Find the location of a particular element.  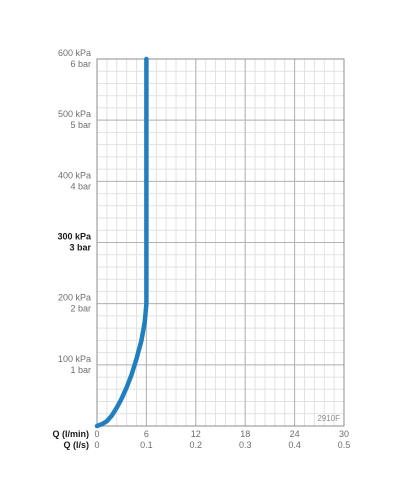

x-tick-label-lps: 0.3 is located at coordinates (245, 445).